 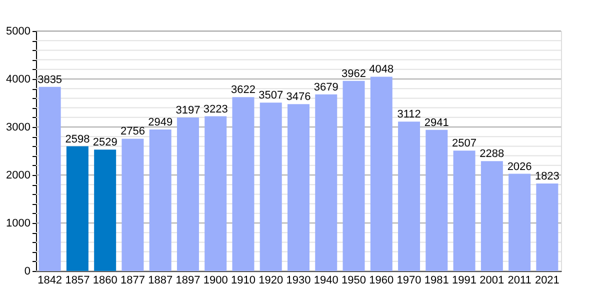 What do you see at coordinates (18, 176) in the screenshot?
I see `y-tick-label: 2000` at bounding box center [18, 176].